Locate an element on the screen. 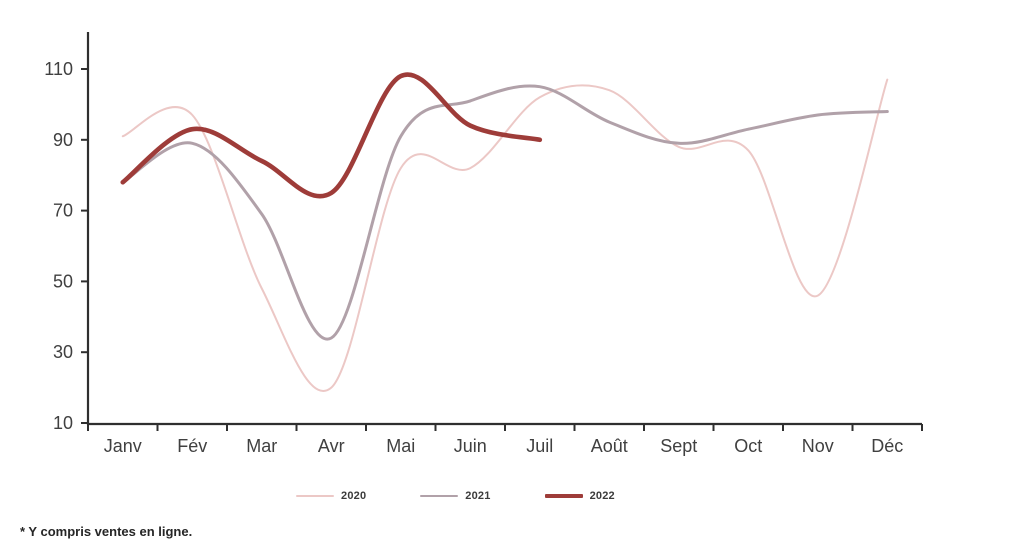  chart-footnote: * Y compris ventes en ligne. is located at coordinates (106, 531).